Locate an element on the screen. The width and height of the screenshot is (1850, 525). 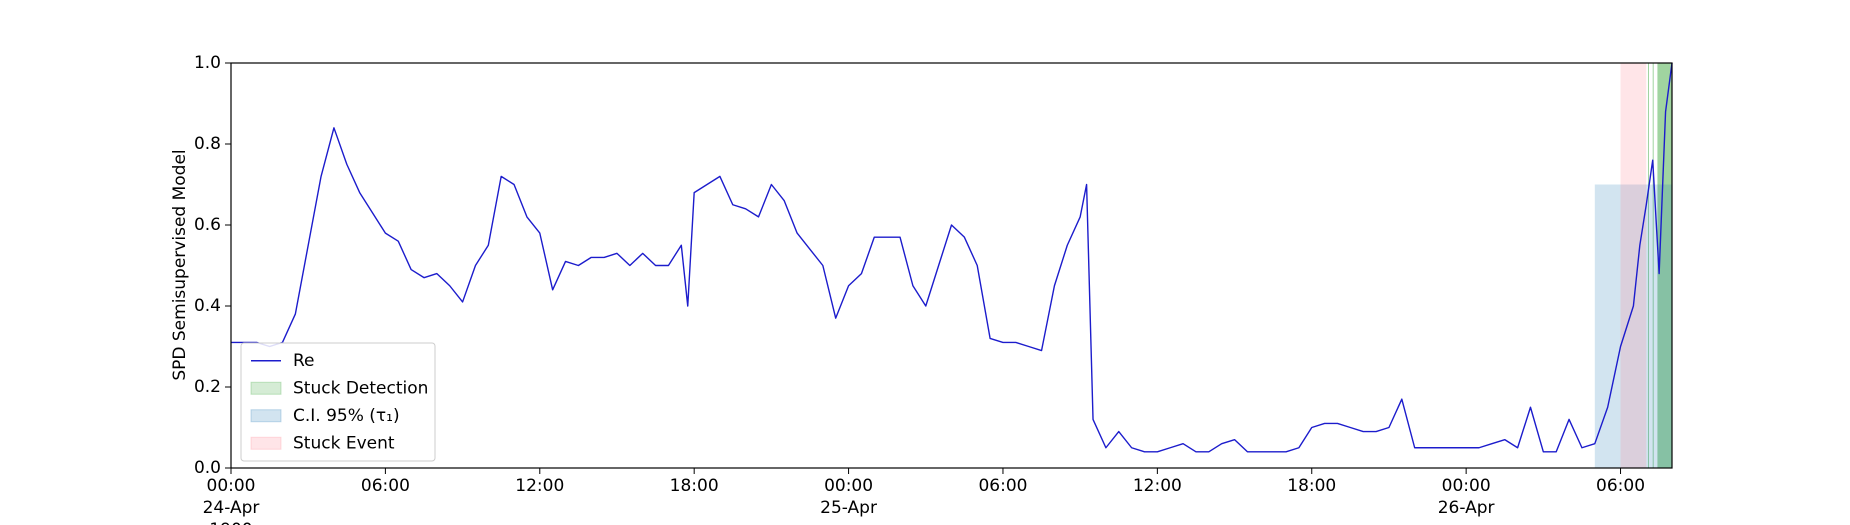
legend-box is located at coordinates (338, 402).